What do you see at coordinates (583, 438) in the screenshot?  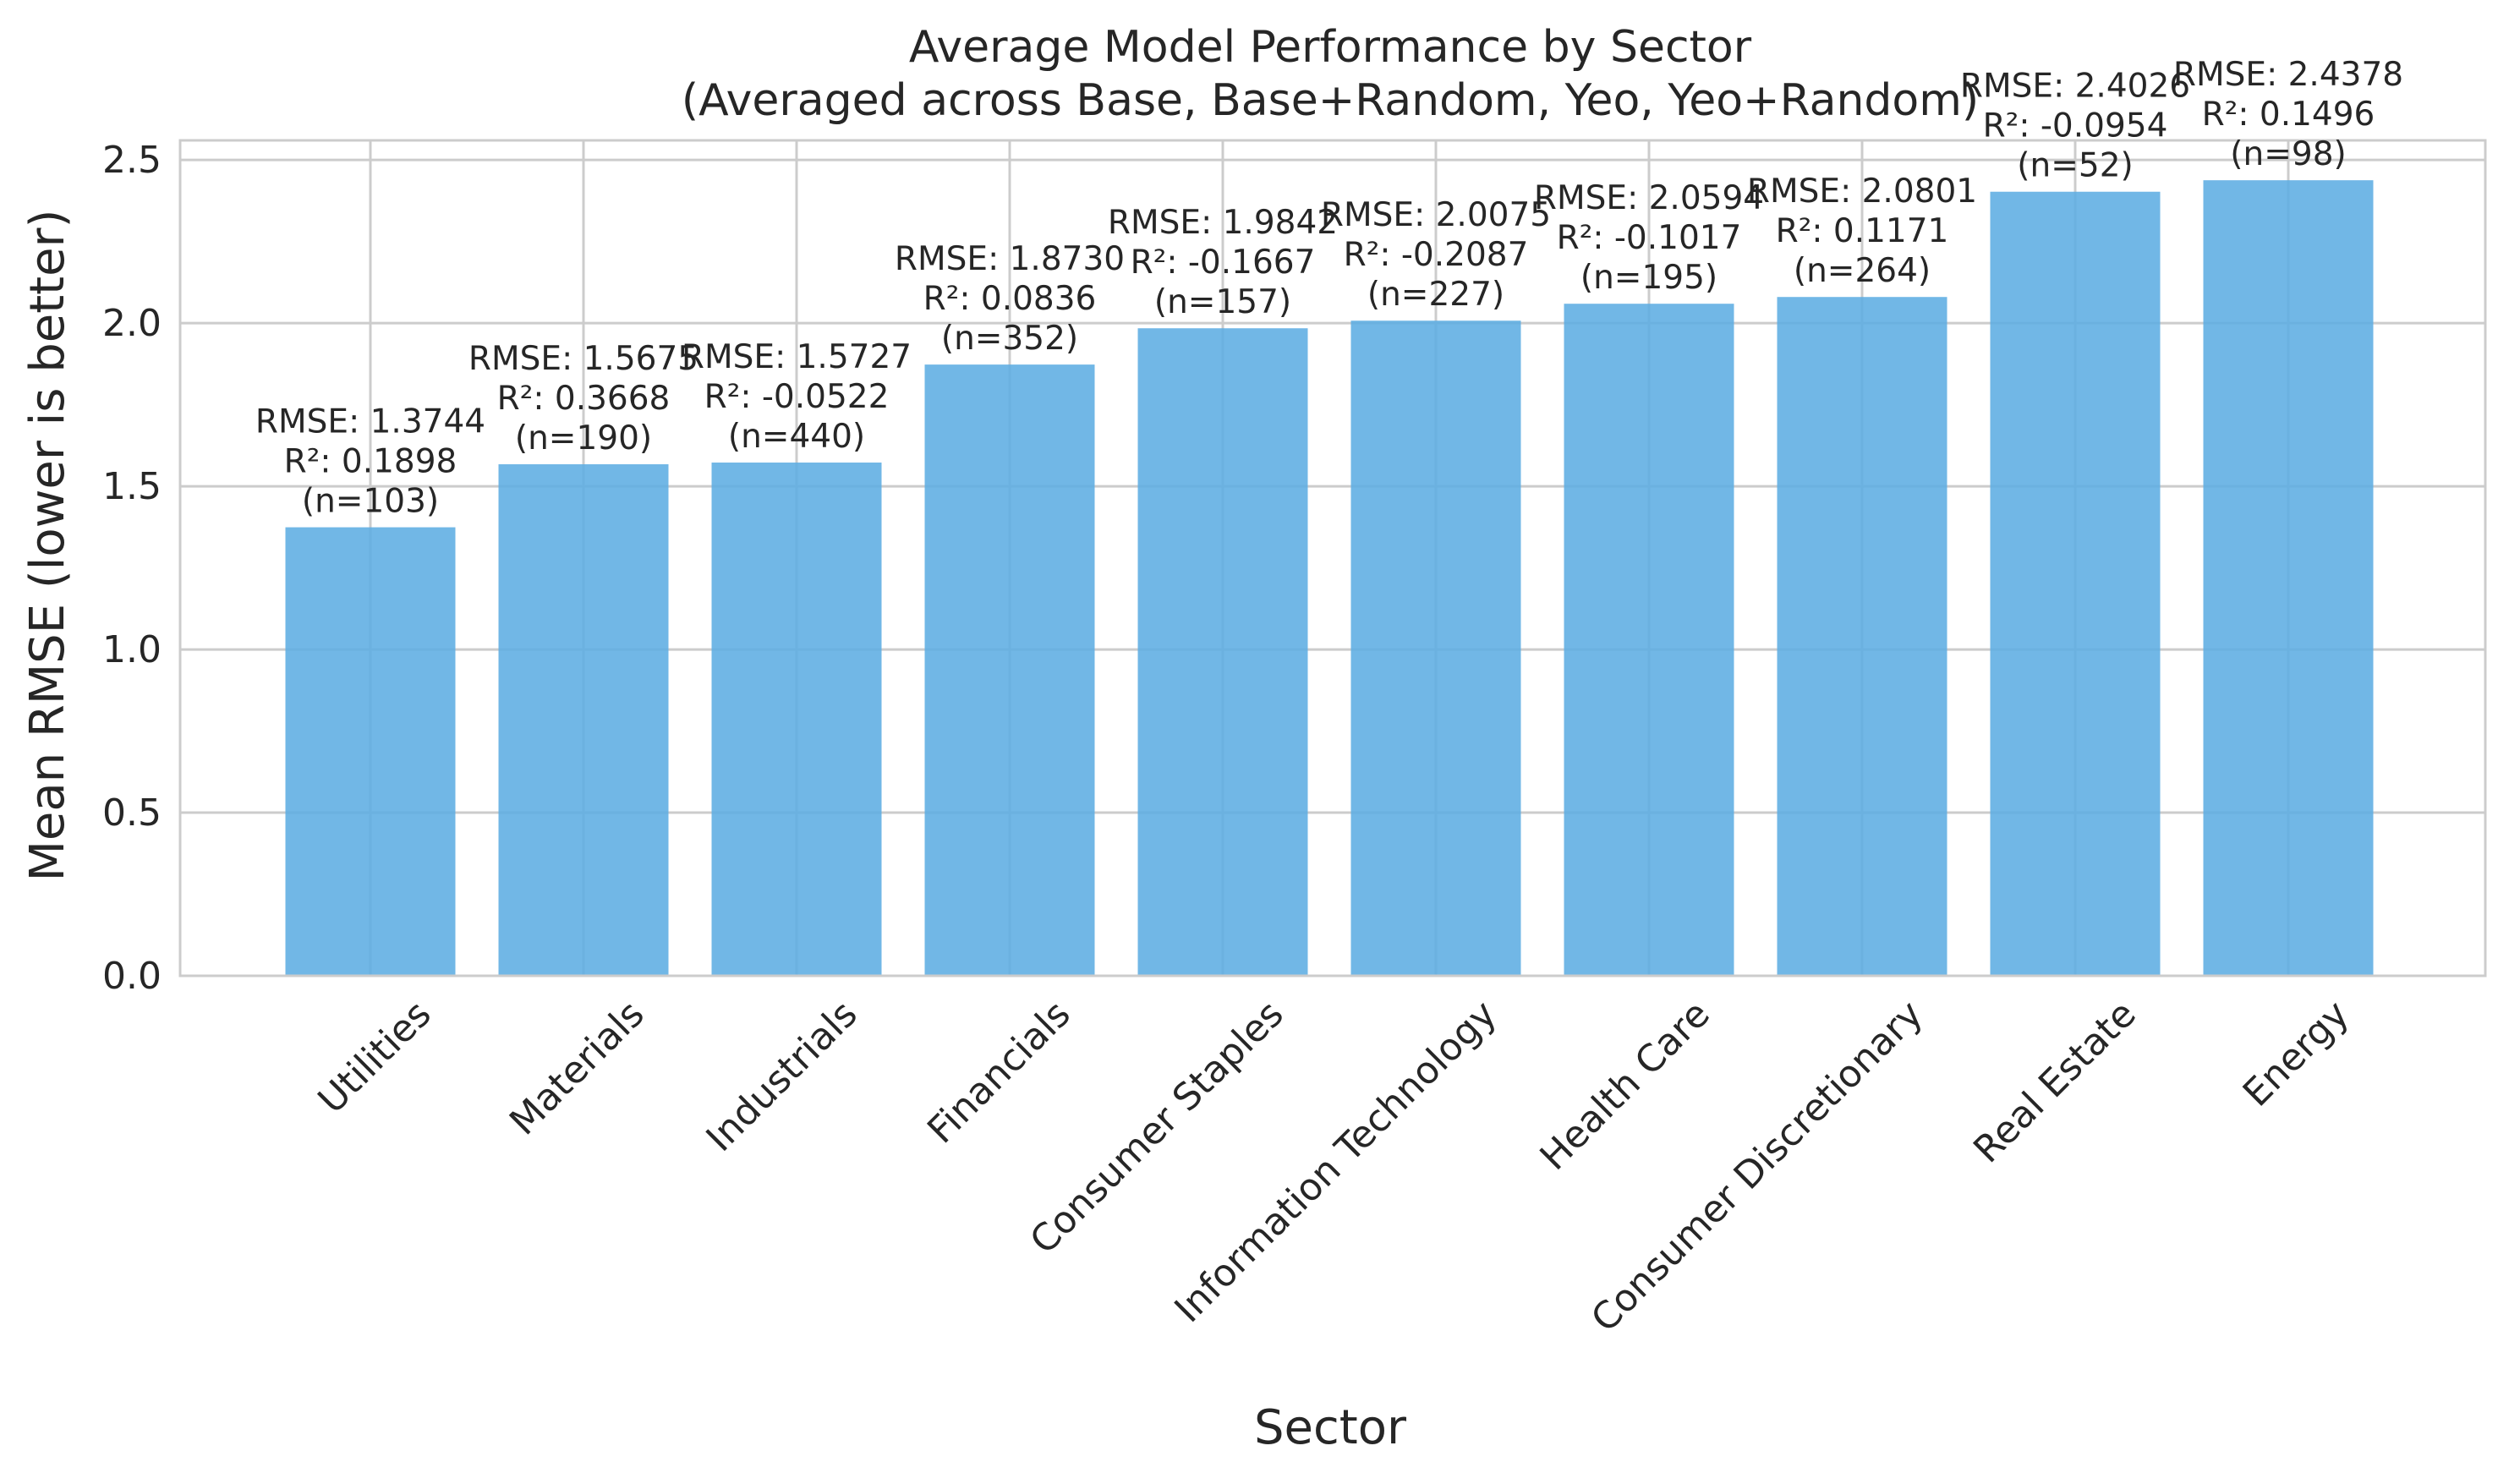 I see `bar-annotation-line: (n=190)` at bounding box center [583, 438].